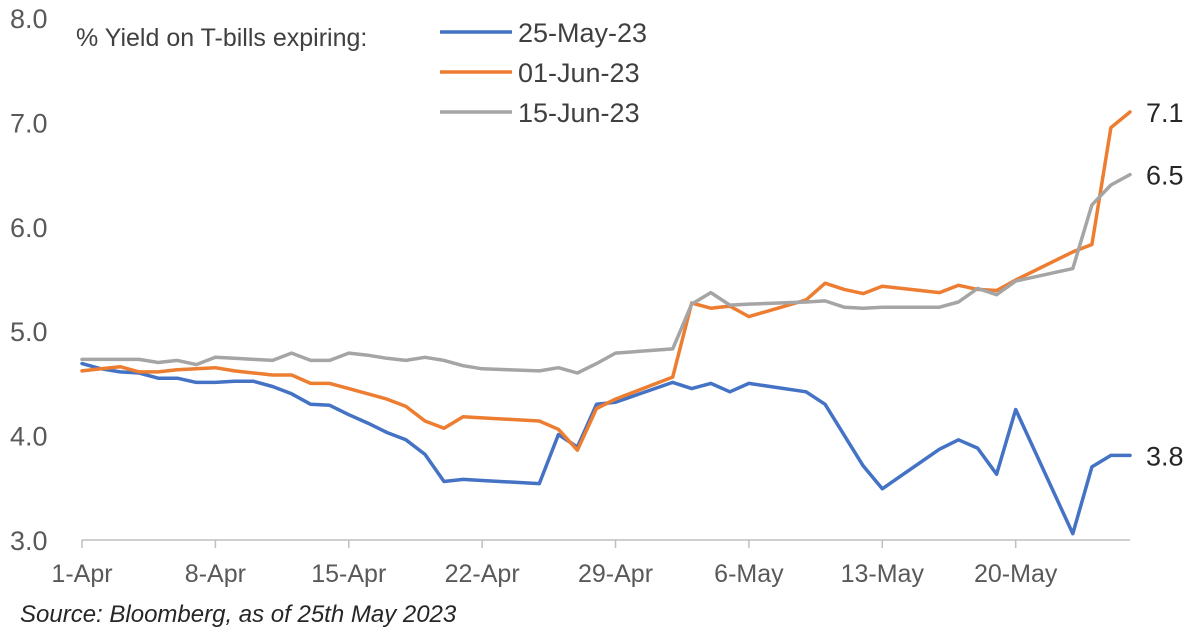 This screenshot has height=628, width=1200. What do you see at coordinates (348, 574) in the screenshot?
I see `x-tick-label: 15-Apr` at bounding box center [348, 574].